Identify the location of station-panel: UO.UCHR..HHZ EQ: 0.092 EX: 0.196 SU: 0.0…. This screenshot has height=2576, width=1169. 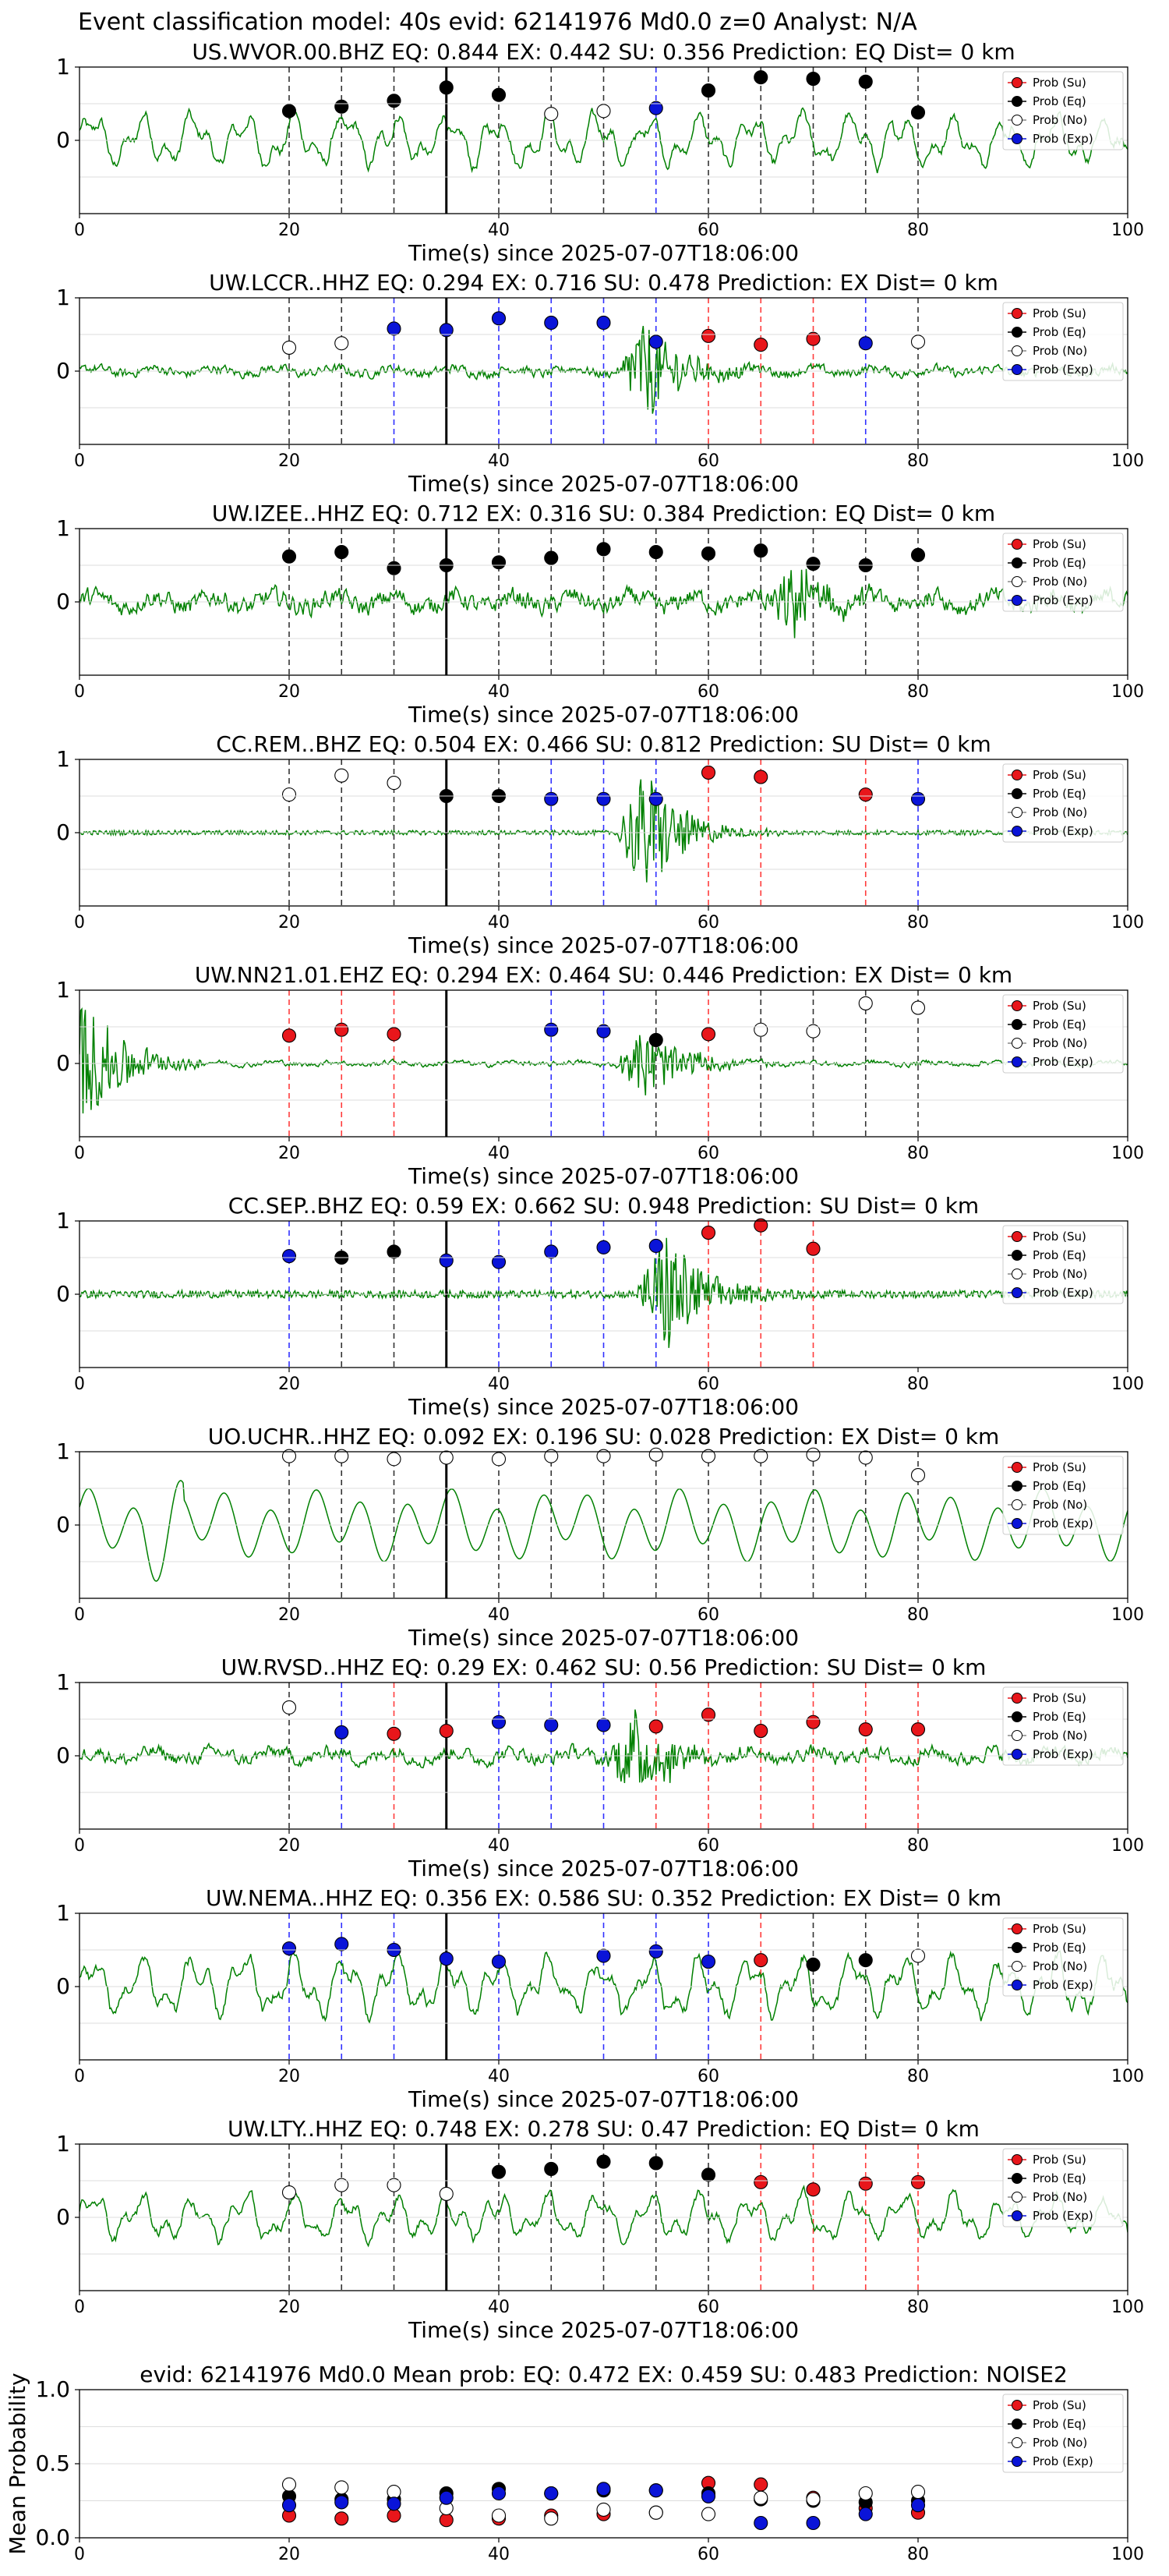
(600, 1537).